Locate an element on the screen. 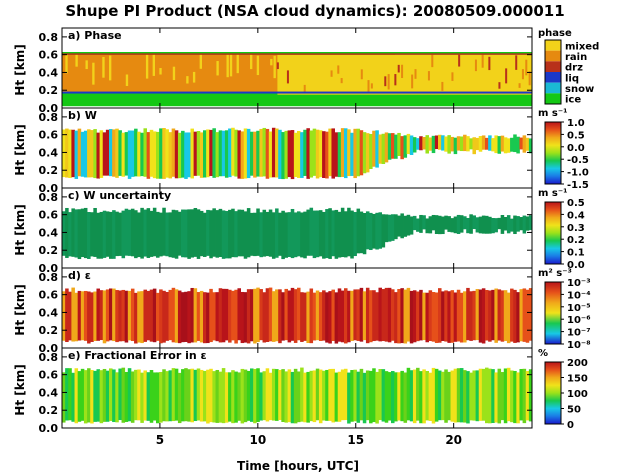  legend-swatch-liq is located at coordinates (553, 77).